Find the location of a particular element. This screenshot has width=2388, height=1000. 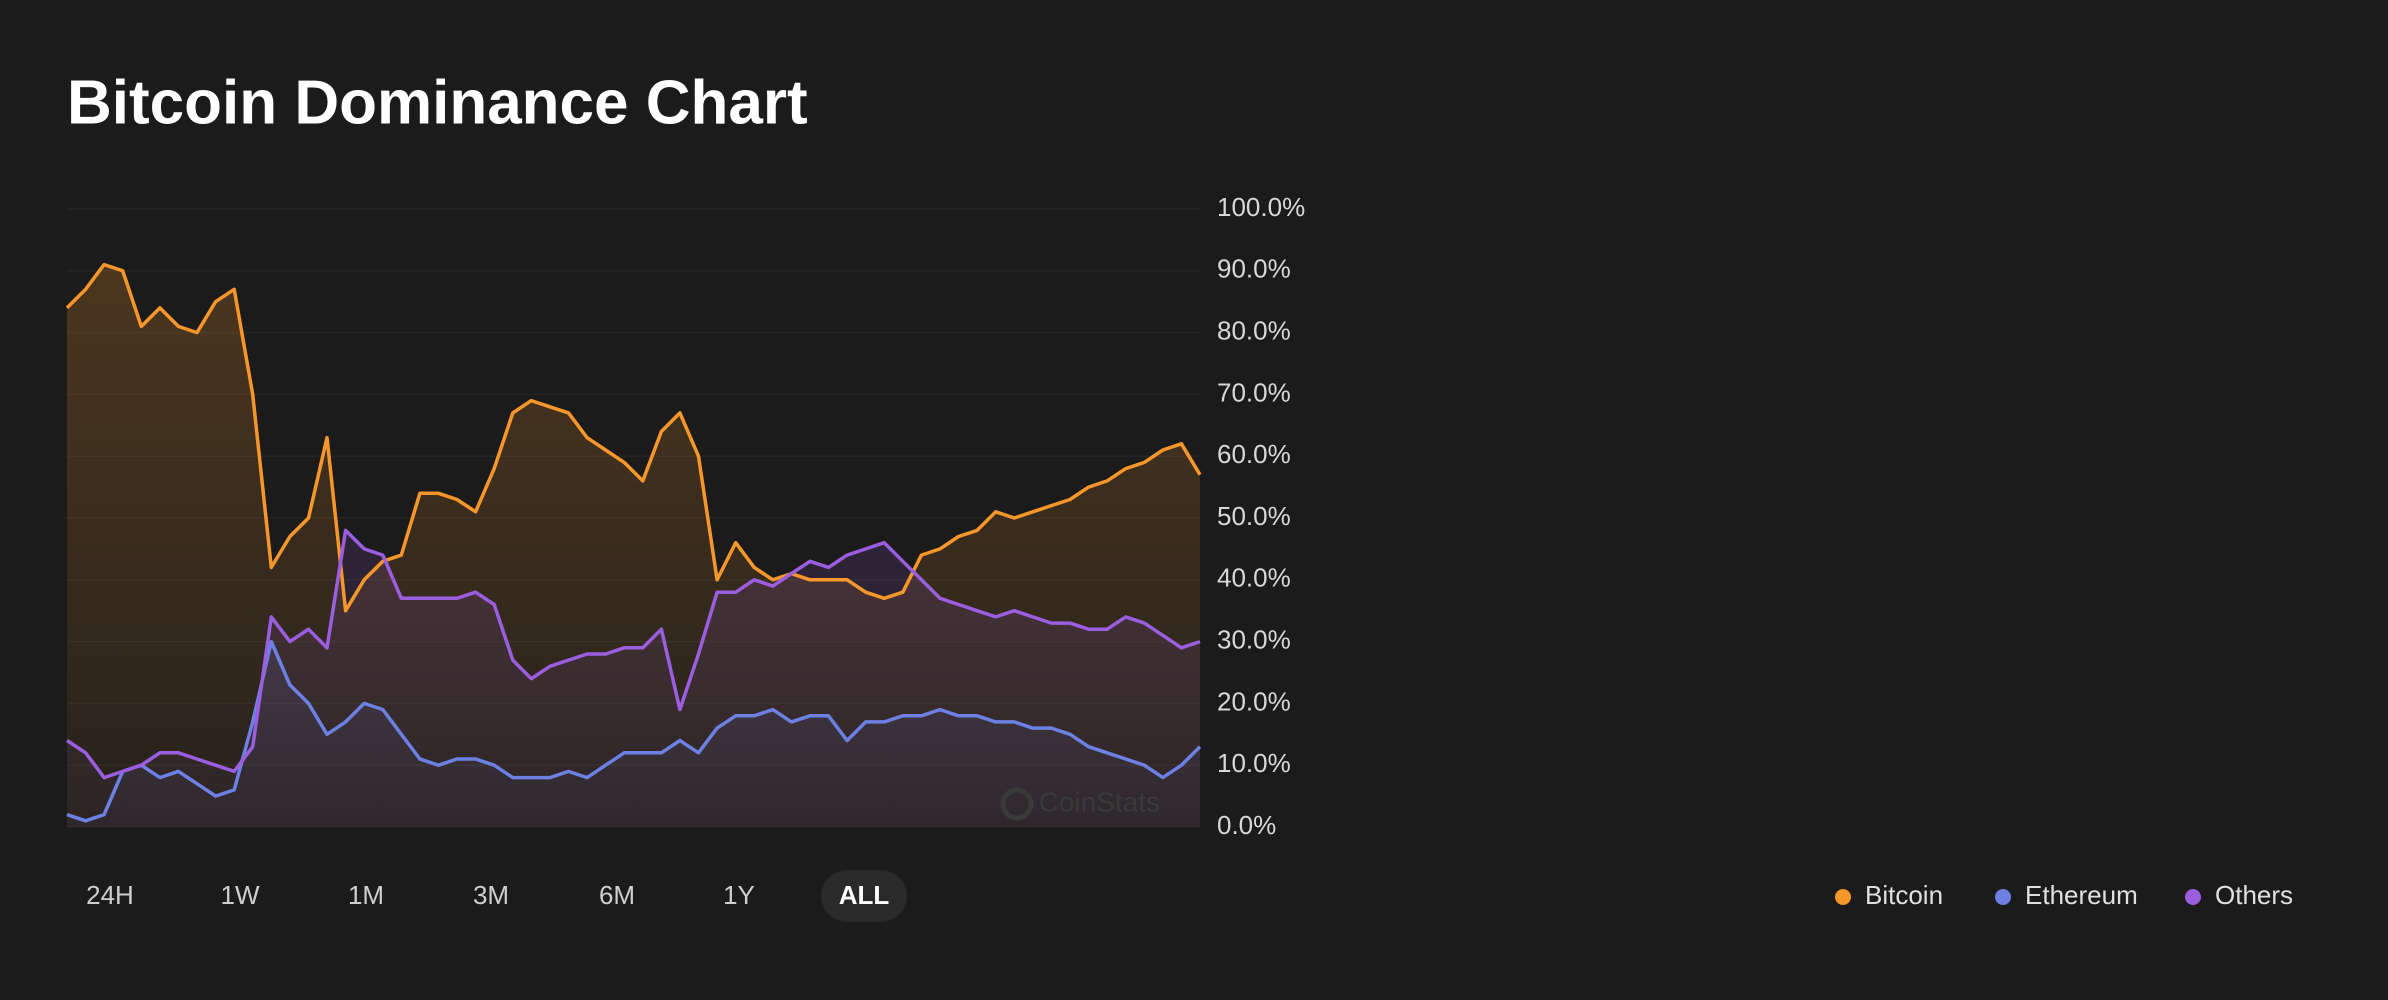

watermark: CoinStats is located at coordinates (1099, 801).